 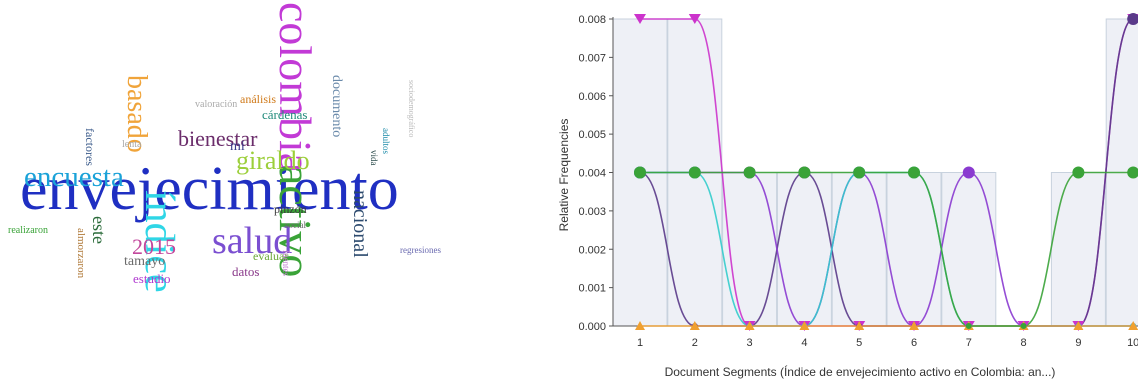 What do you see at coordinates (152, 278) in the screenshot?
I see `cloud-word: estudio` at bounding box center [152, 278].